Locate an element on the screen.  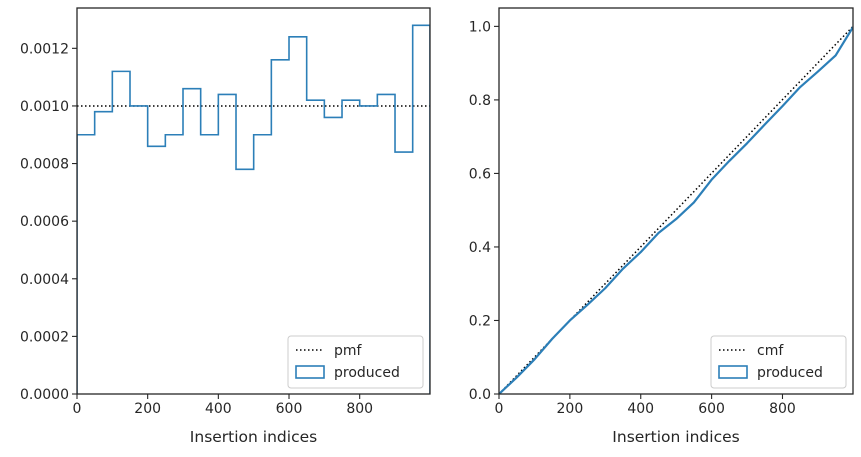
y-tick-label: 0.0012 is located at coordinates (44, 49).